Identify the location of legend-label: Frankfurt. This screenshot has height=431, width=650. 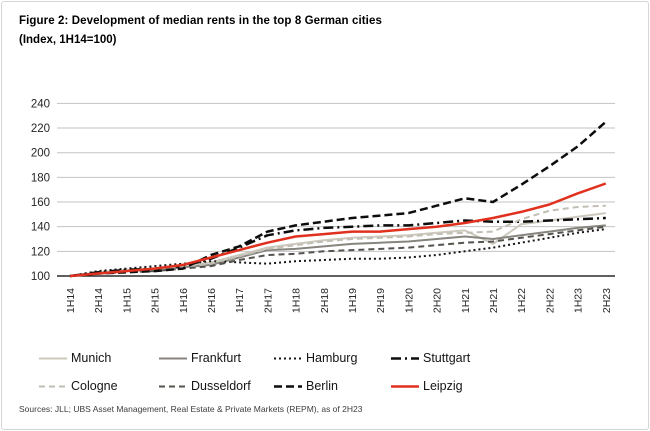
(216, 358).